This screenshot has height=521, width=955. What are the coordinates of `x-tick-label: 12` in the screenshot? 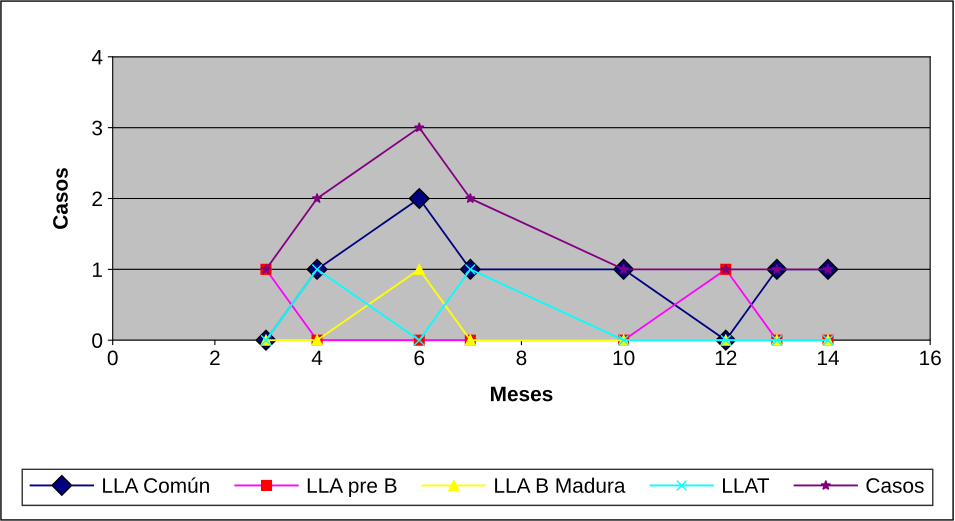 It's located at (726, 358).